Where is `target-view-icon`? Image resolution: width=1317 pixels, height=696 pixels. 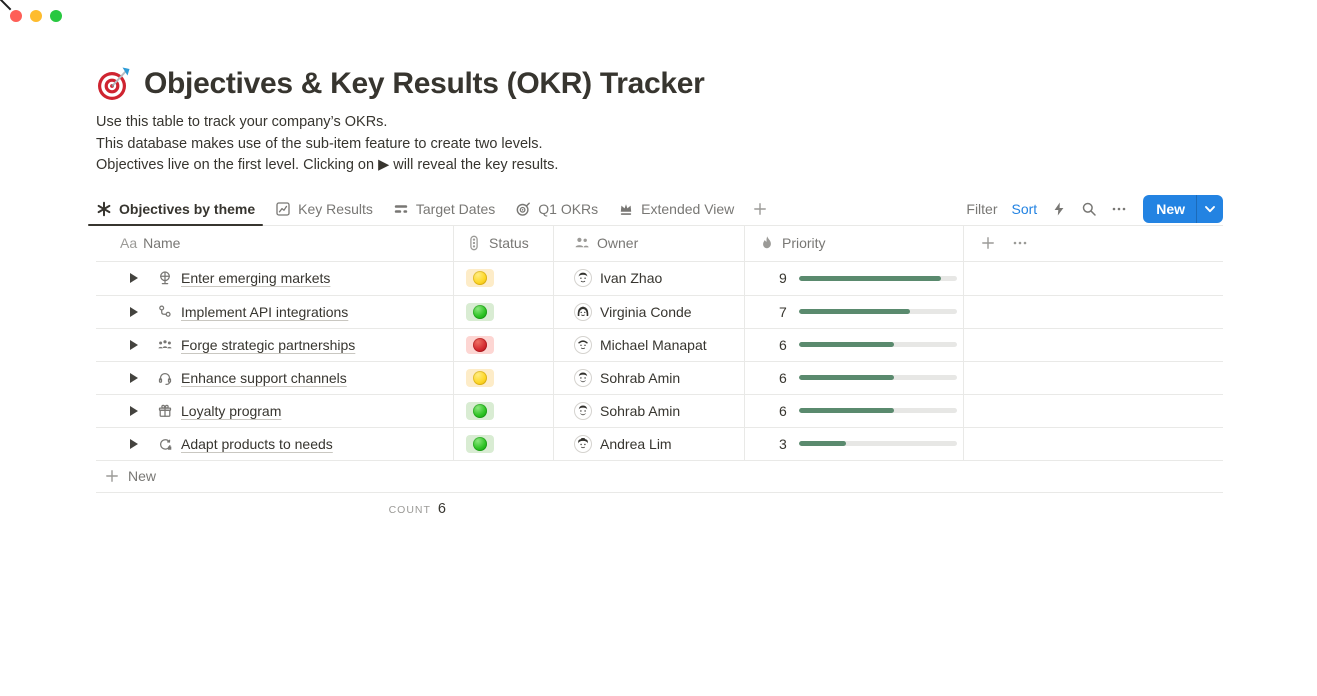 target-view-icon is located at coordinates (523, 209).